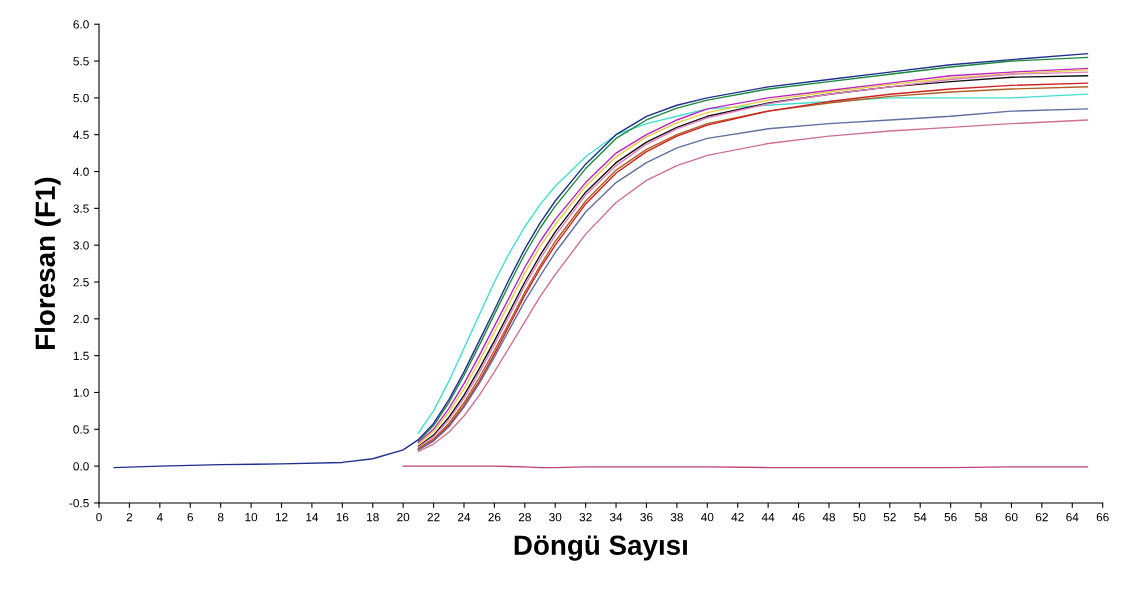  Describe the element at coordinates (1102, 517) in the screenshot. I see `x-tick-label: 66` at that location.